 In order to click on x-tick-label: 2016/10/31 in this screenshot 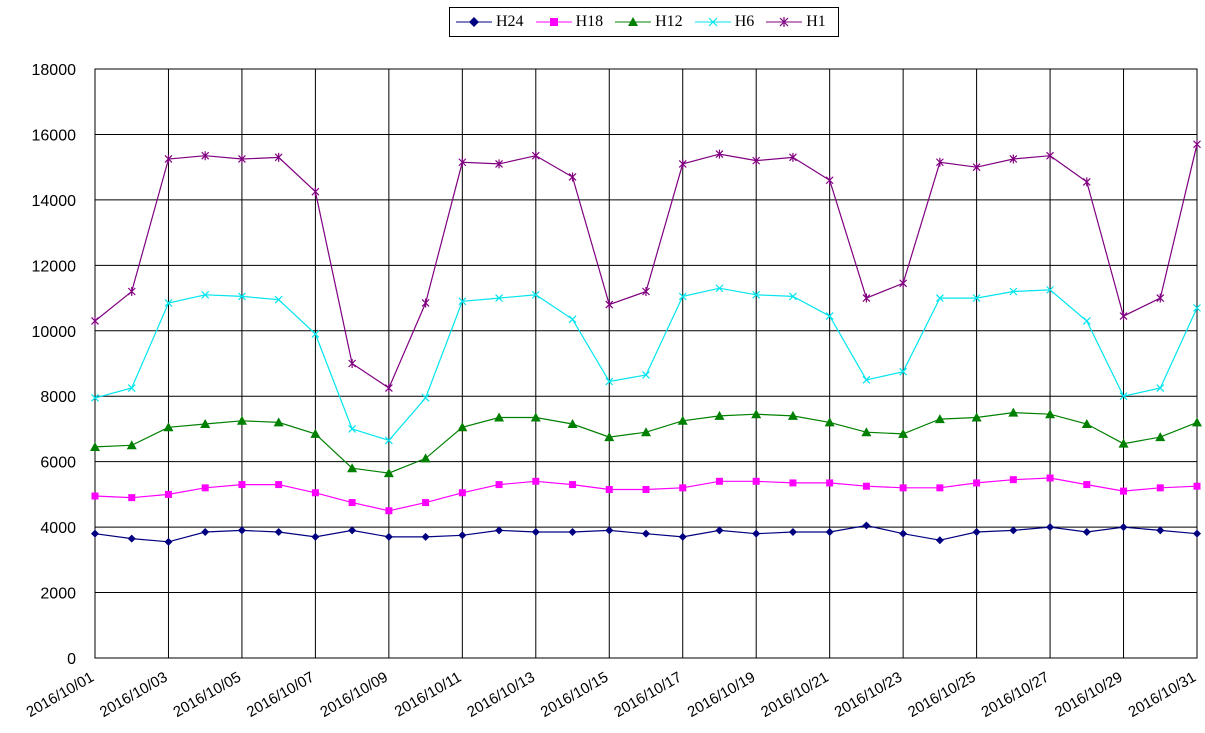, I will do `click(1162, 695)`.